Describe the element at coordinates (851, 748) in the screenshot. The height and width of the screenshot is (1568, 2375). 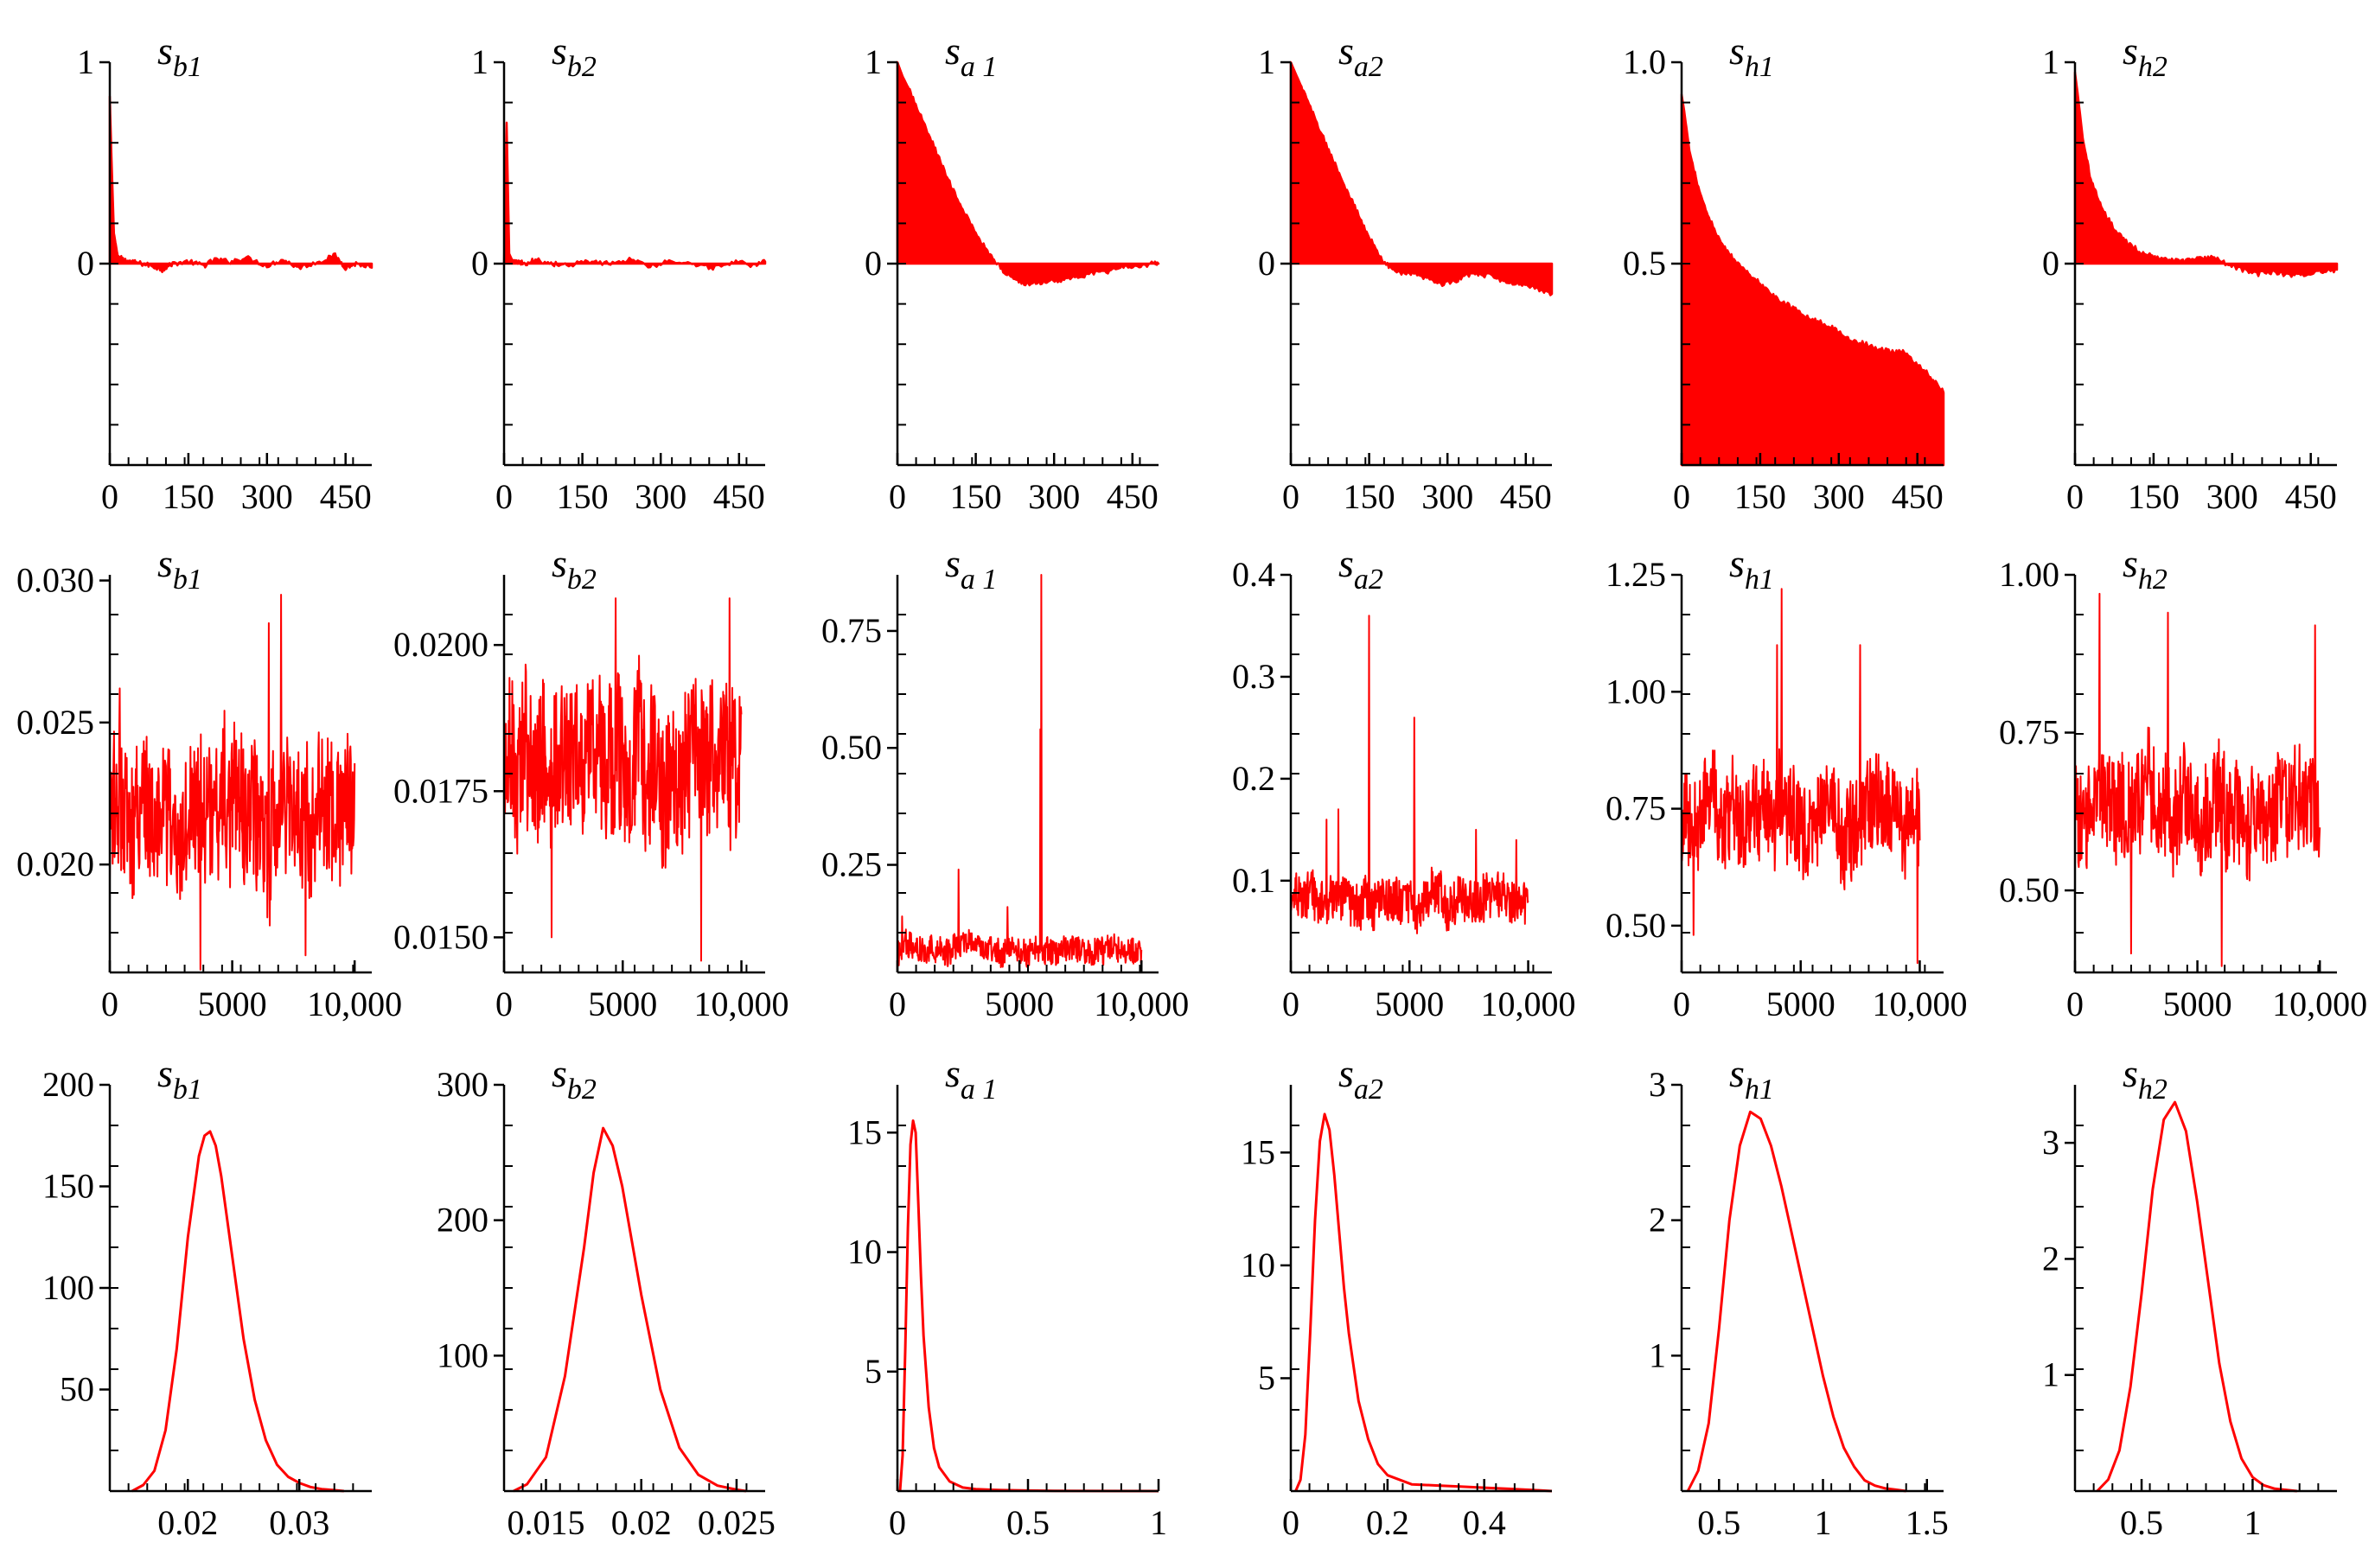
I see `y-tick-label: 0.50` at that location.